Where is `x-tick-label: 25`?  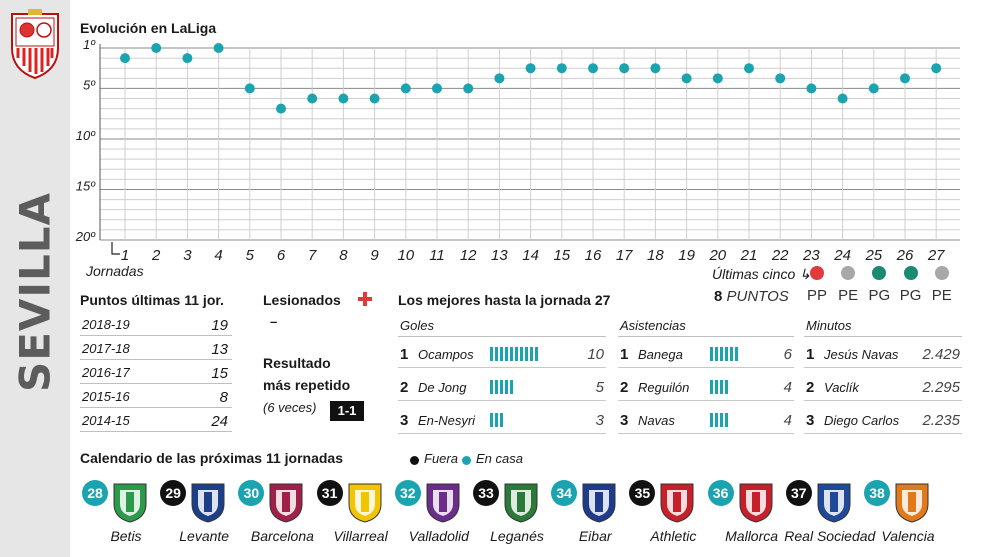
x-tick-label: 25 is located at coordinates (873, 255).